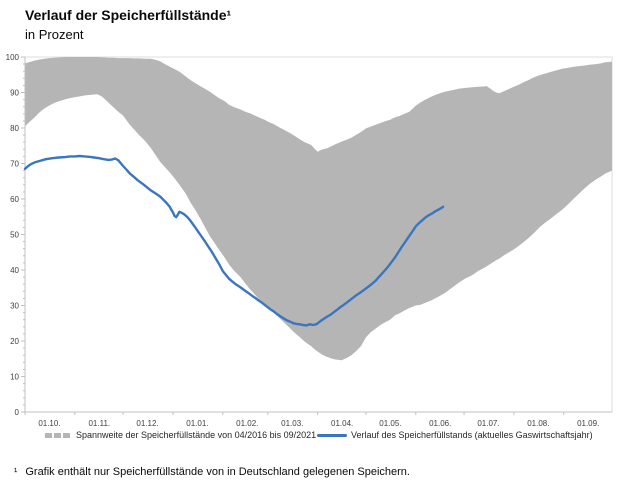 The width and height of the screenshot is (620, 487). I want to click on svg-text: 01.04., so click(342, 423).